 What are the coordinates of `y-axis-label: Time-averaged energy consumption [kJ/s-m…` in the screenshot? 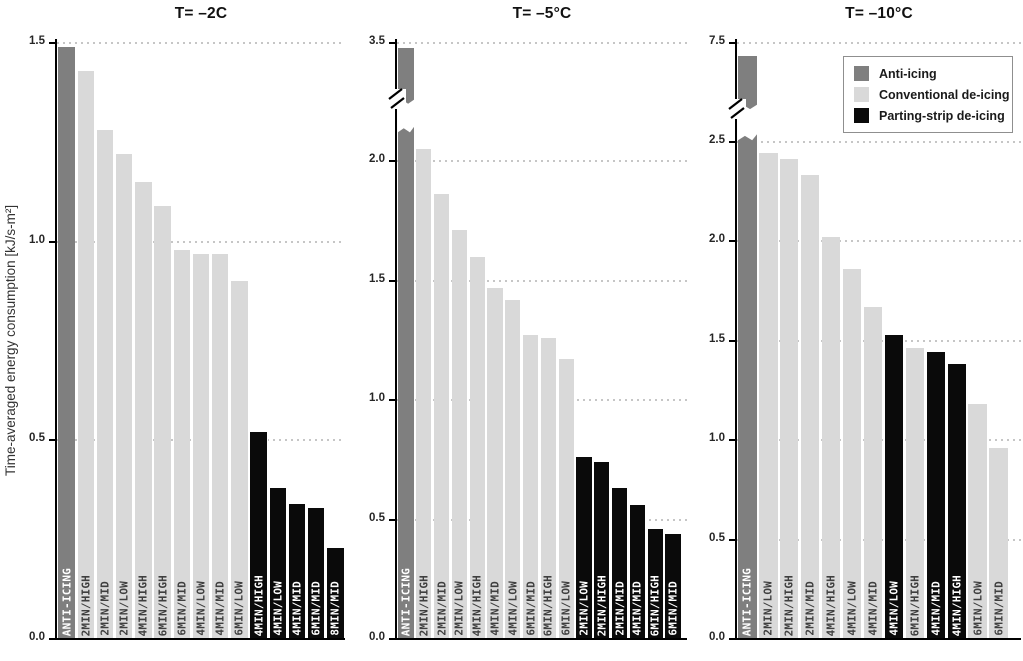 It's located at (10, 340).